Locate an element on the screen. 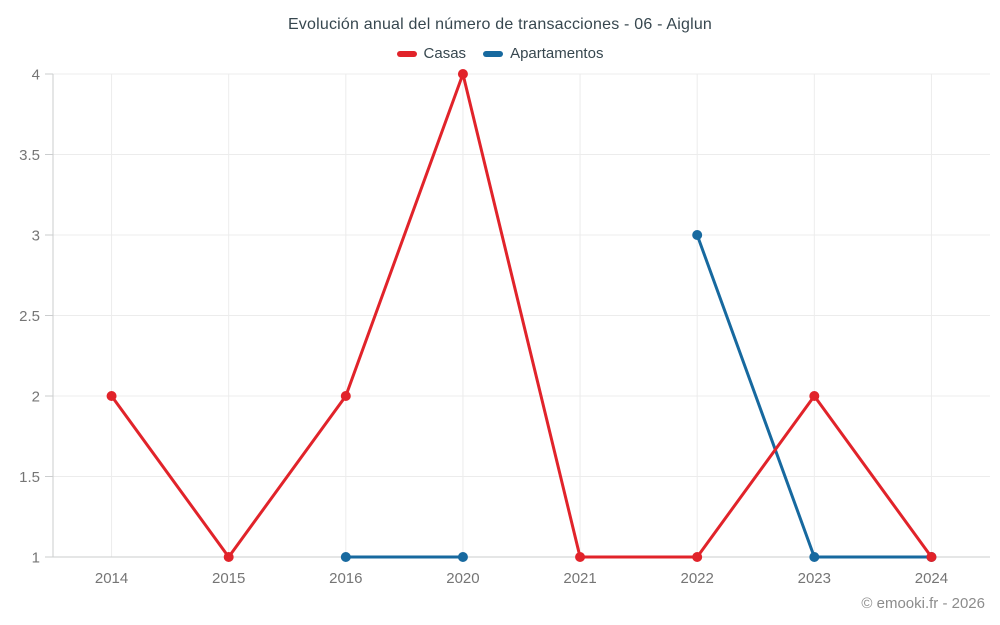  data-point-casas-2023 is located at coordinates (814, 396).